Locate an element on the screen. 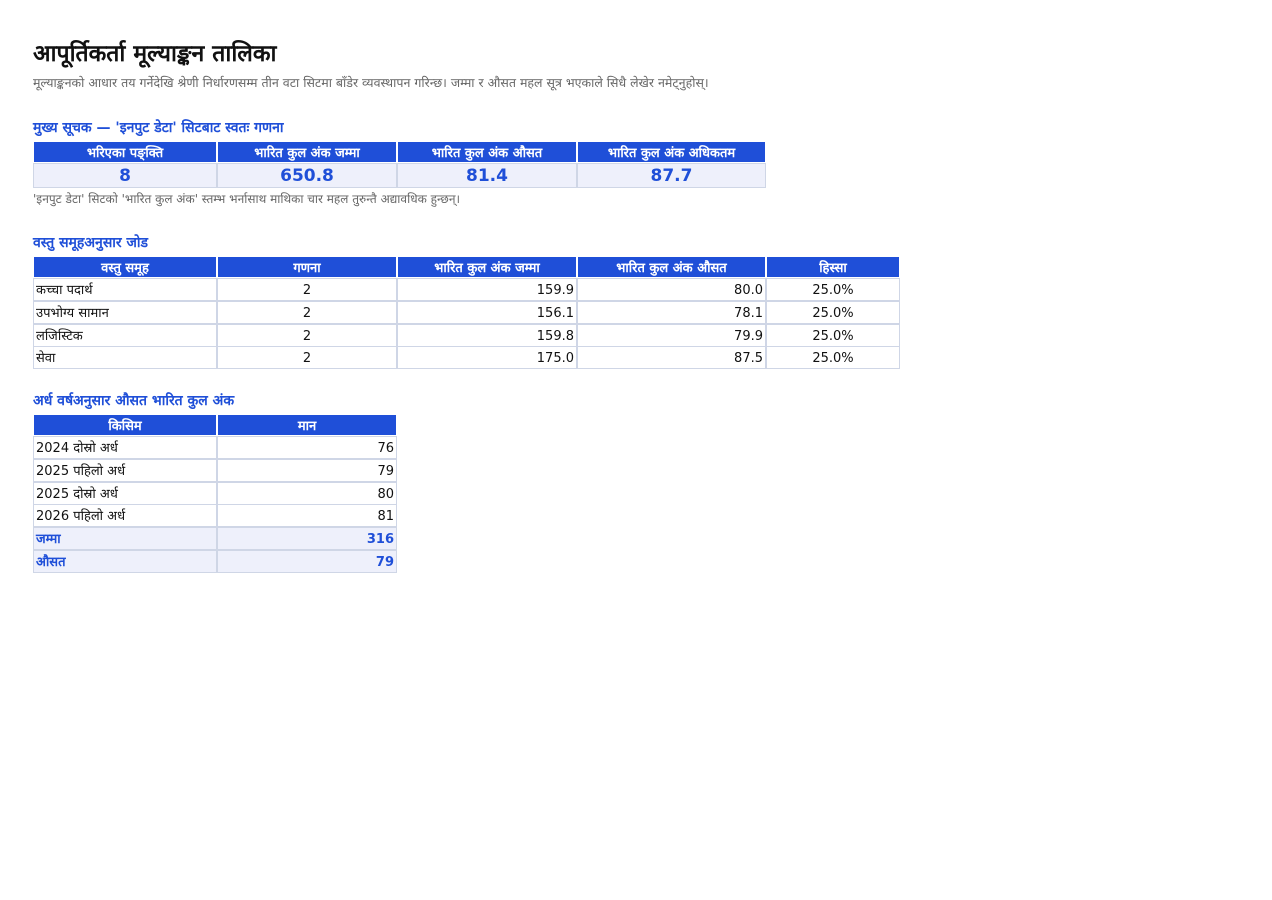 The image size is (1272, 900). cell: 650.8 is located at coordinates (307, 175).